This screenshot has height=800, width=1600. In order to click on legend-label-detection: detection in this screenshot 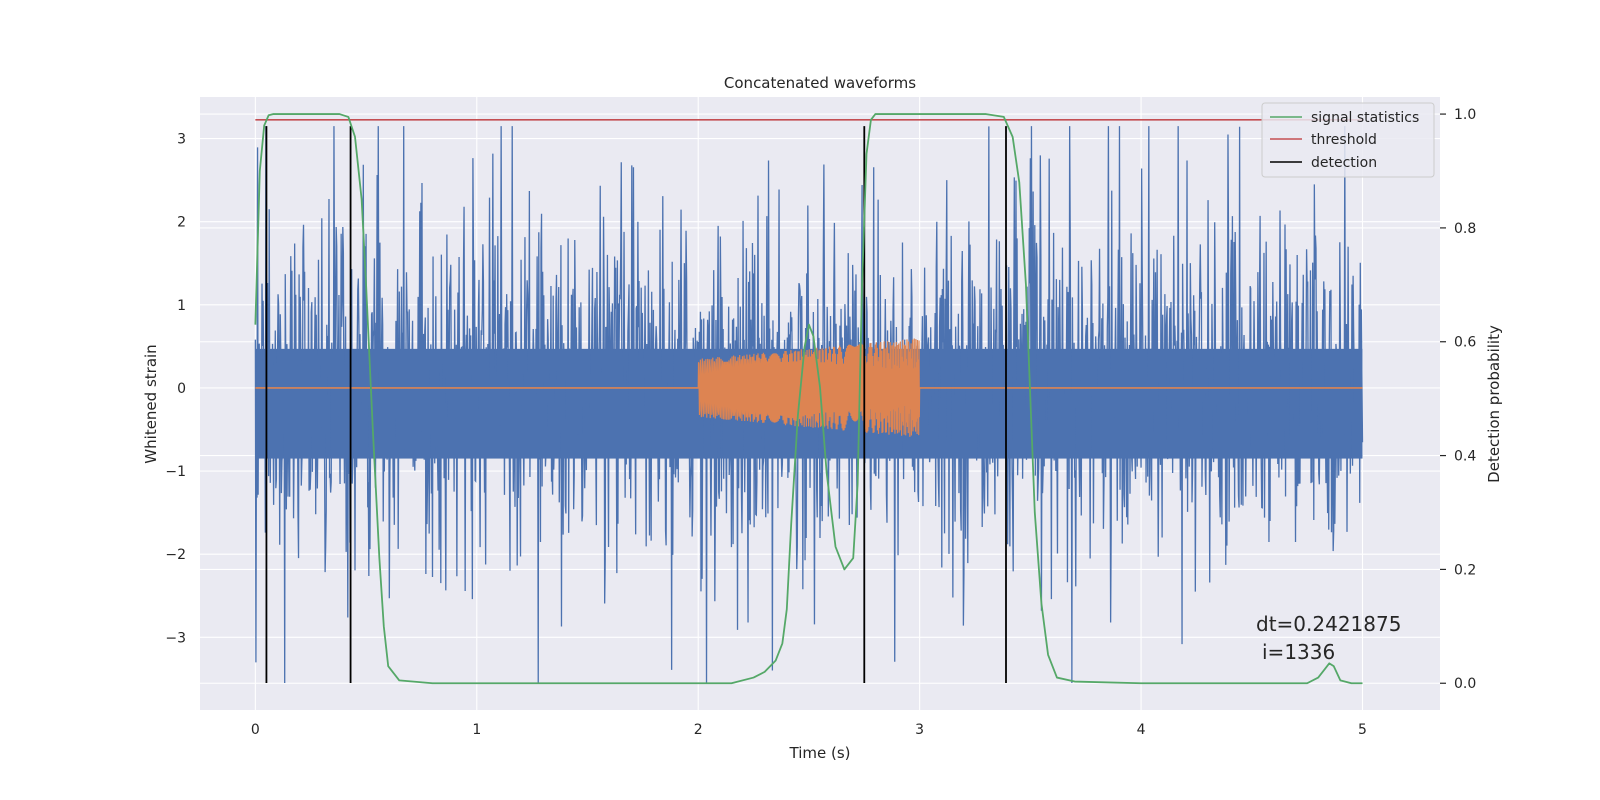, I will do `click(1344, 163)`.